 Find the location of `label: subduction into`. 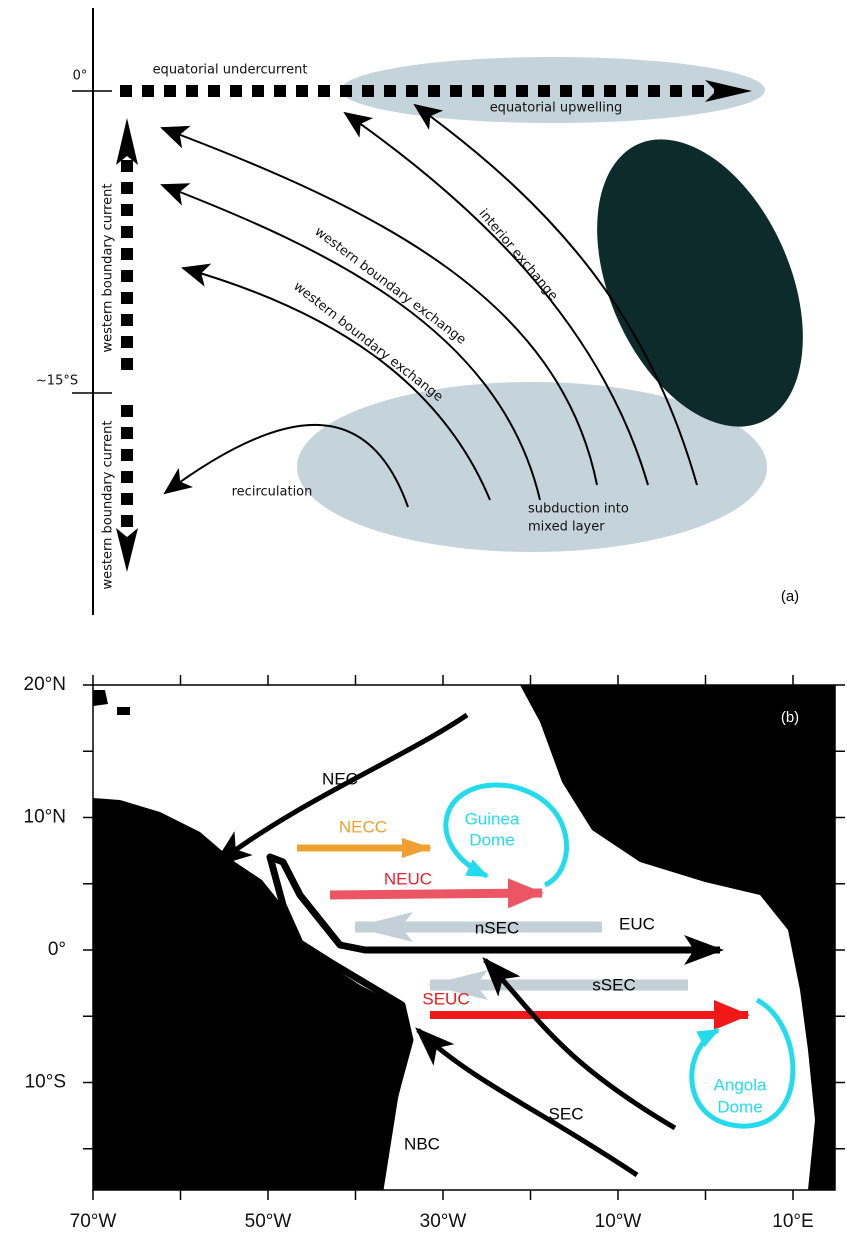

label: subduction into is located at coordinates (578, 509).